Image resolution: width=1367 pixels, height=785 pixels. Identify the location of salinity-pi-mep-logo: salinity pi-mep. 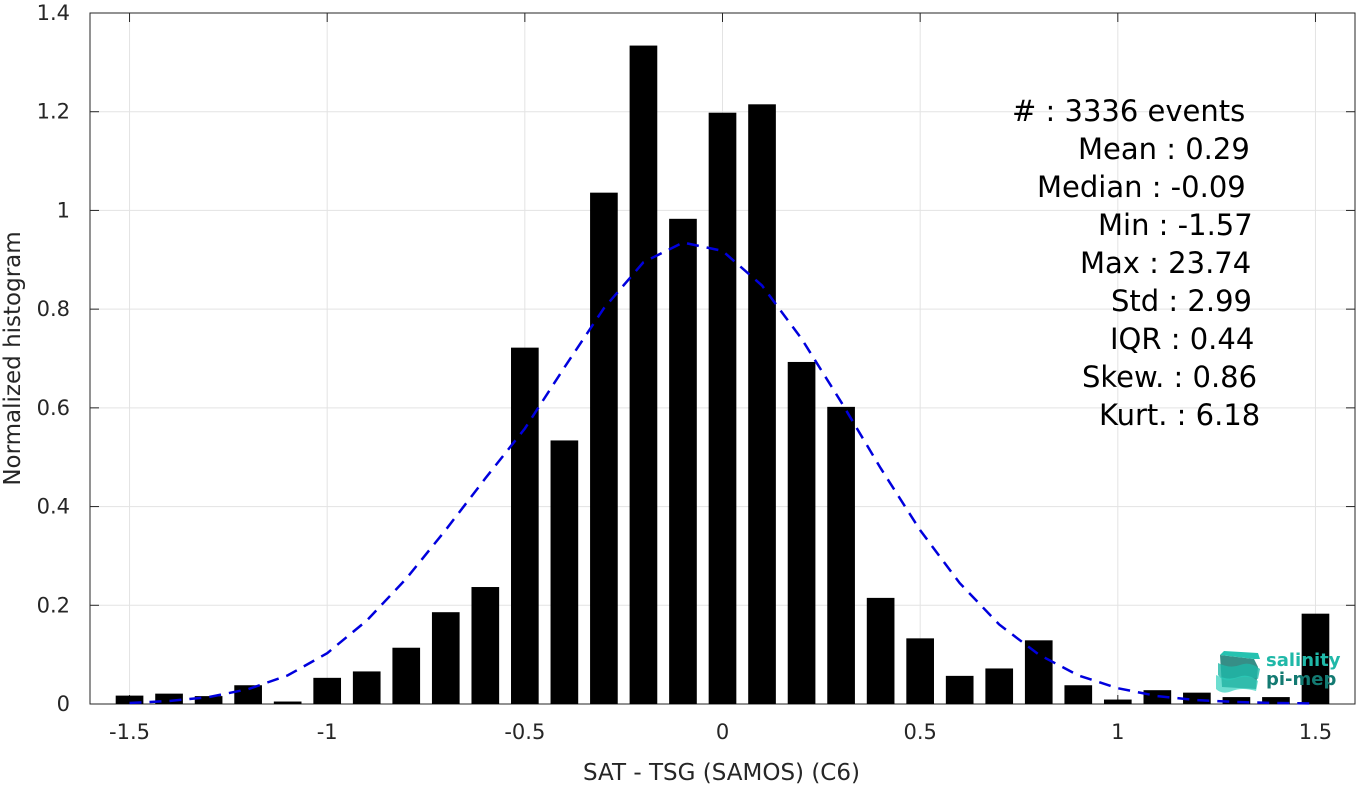
(1284, 670).